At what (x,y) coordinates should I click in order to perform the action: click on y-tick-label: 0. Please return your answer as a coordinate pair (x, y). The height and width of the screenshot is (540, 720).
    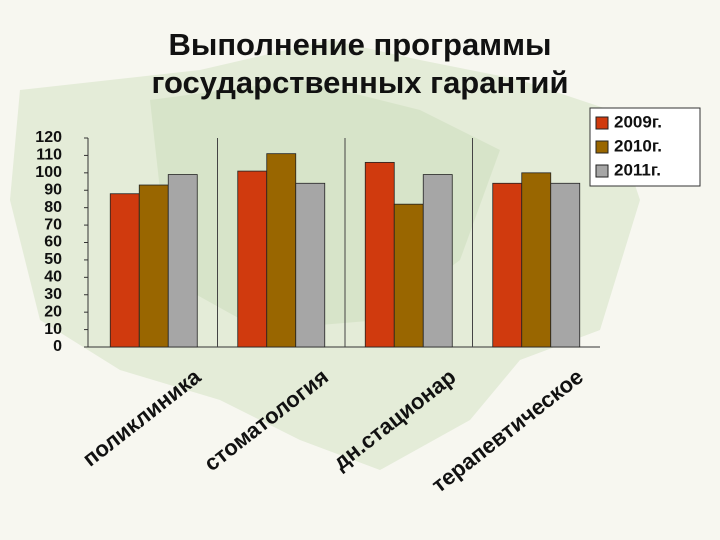
    Looking at the image, I should click on (57, 346).